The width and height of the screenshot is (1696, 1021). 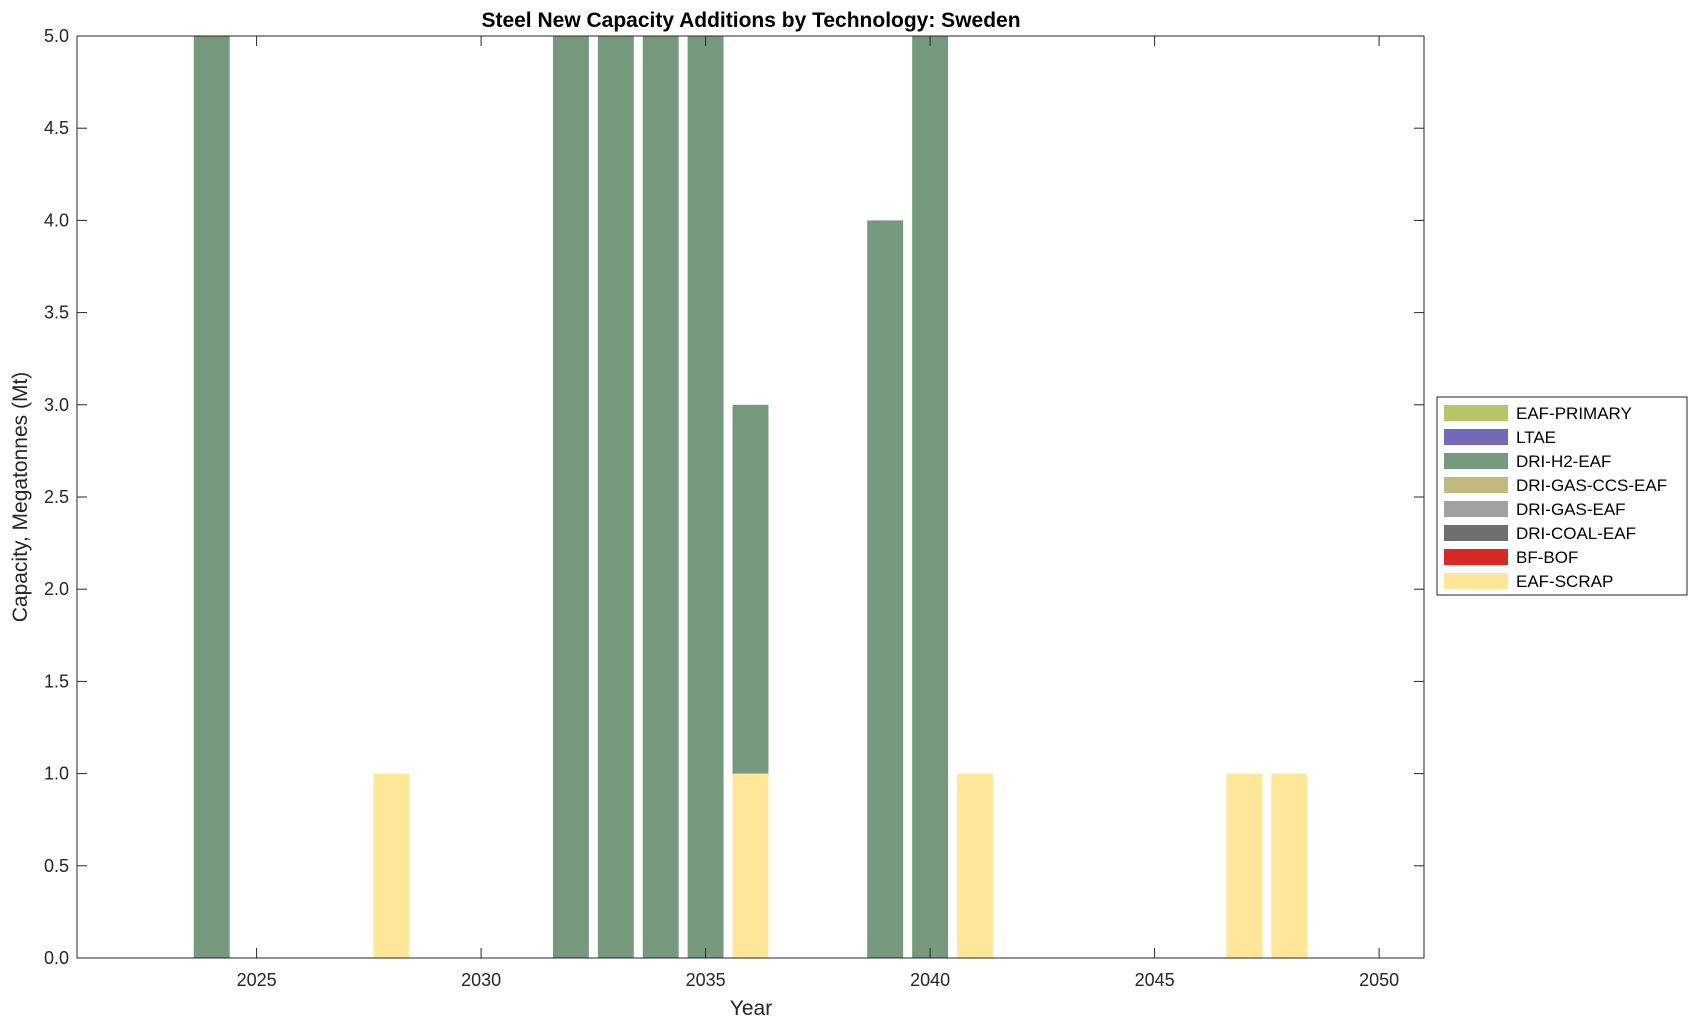 What do you see at coordinates (56, 36) in the screenshot?
I see `y-tick-label: 5.0` at bounding box center [56, 36].